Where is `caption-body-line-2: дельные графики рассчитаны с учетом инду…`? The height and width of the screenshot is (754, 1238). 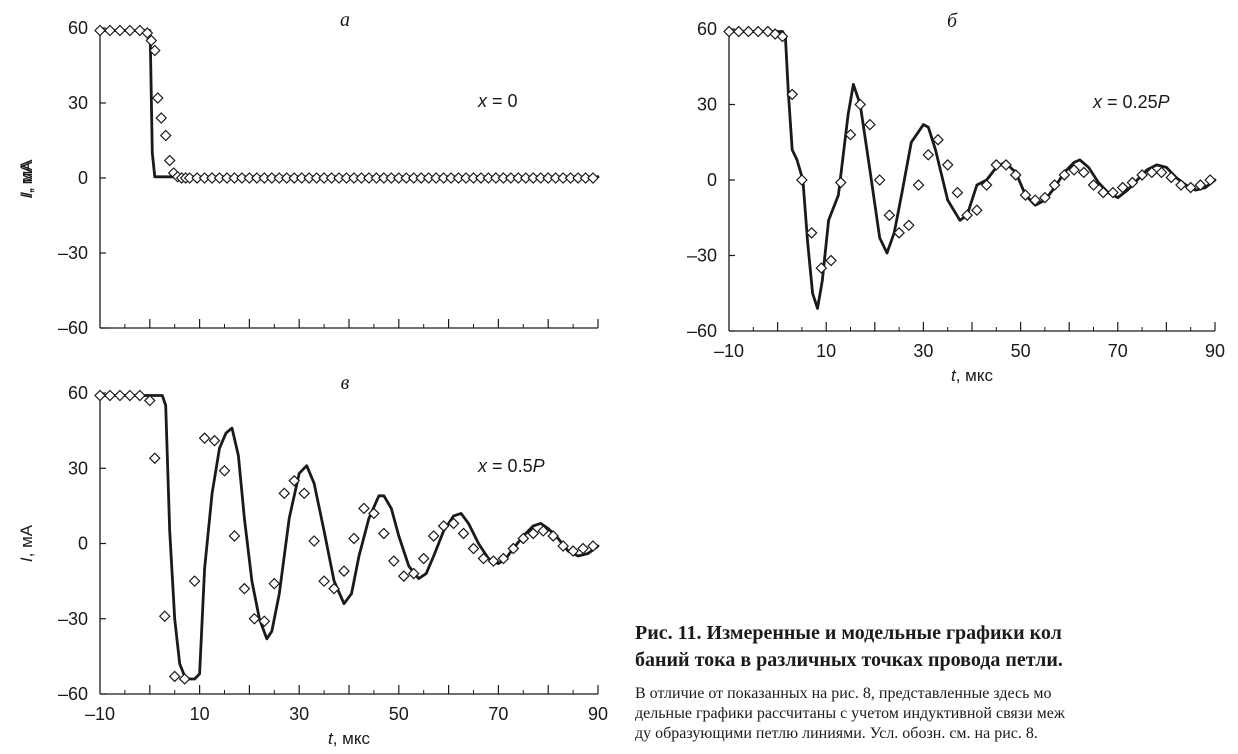 caption-body-line-2: дельные графики рассчитаны с учетом инду… is located at coordinates (850, 713).